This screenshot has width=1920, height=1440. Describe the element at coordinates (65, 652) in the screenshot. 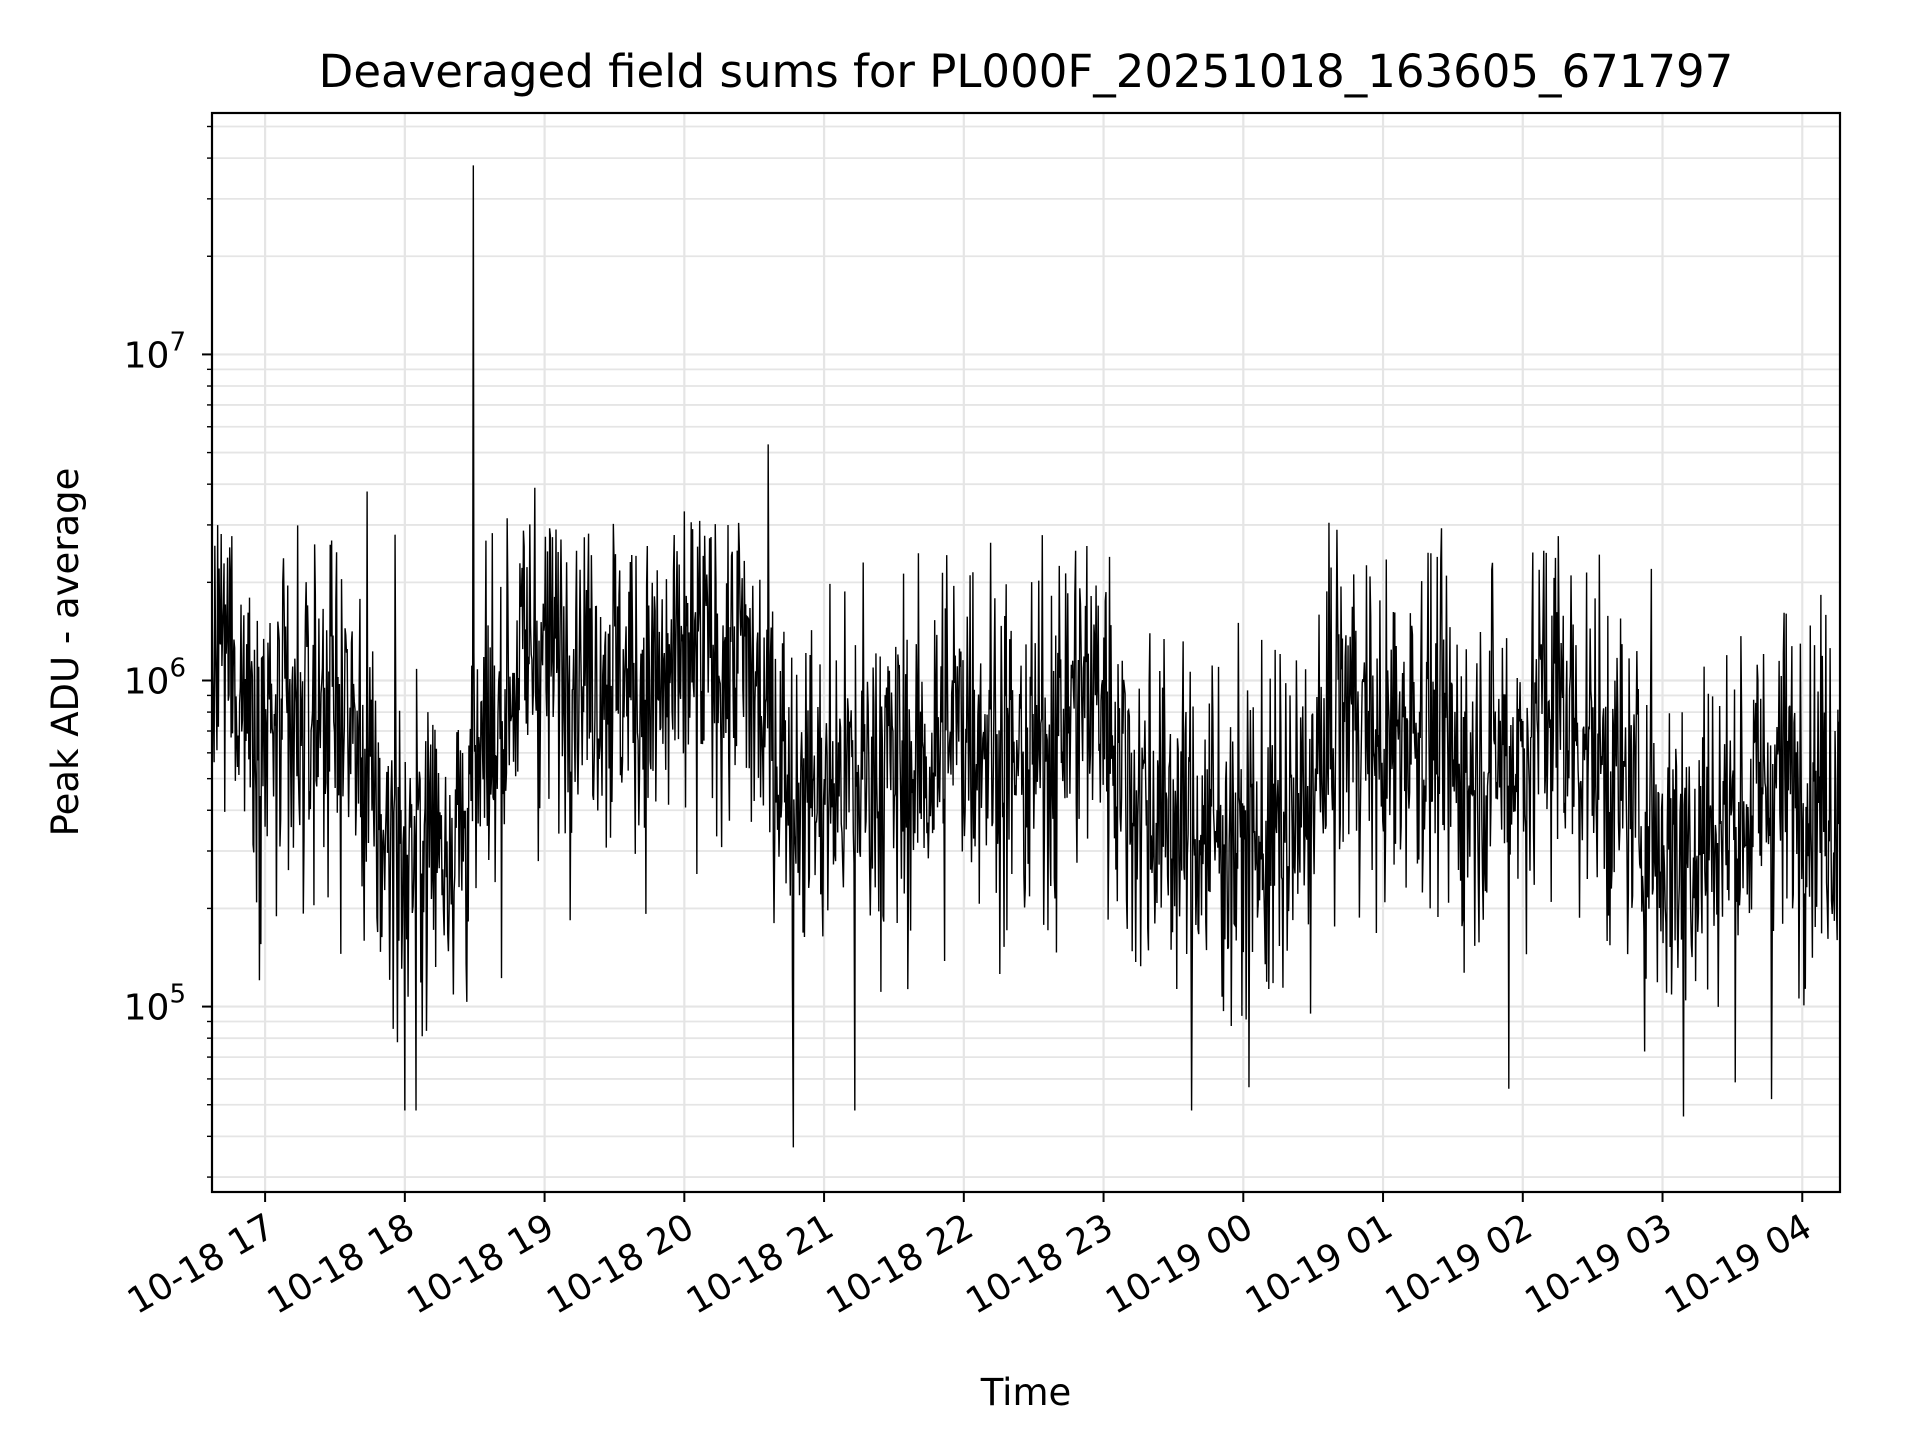

I see `y-axis-label: Peak ADU - average` at that location.